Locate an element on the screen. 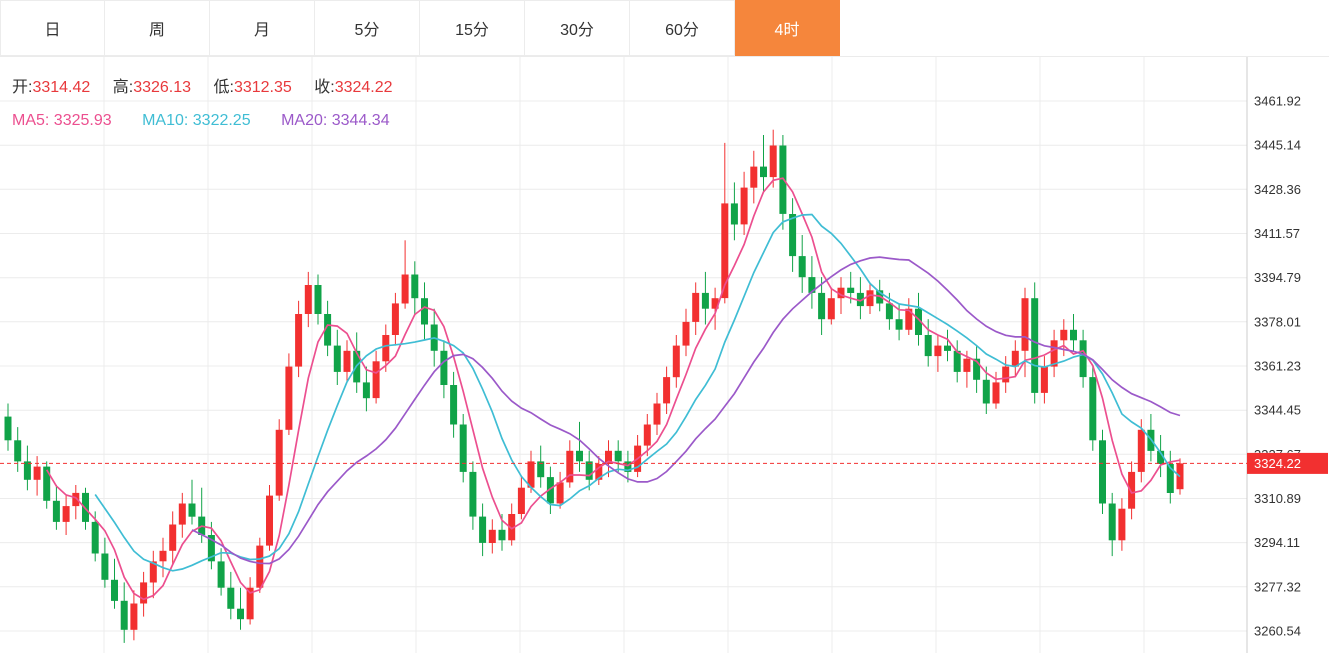  y-tick-label: 3310.89 is located at coordinates (1277, 498).